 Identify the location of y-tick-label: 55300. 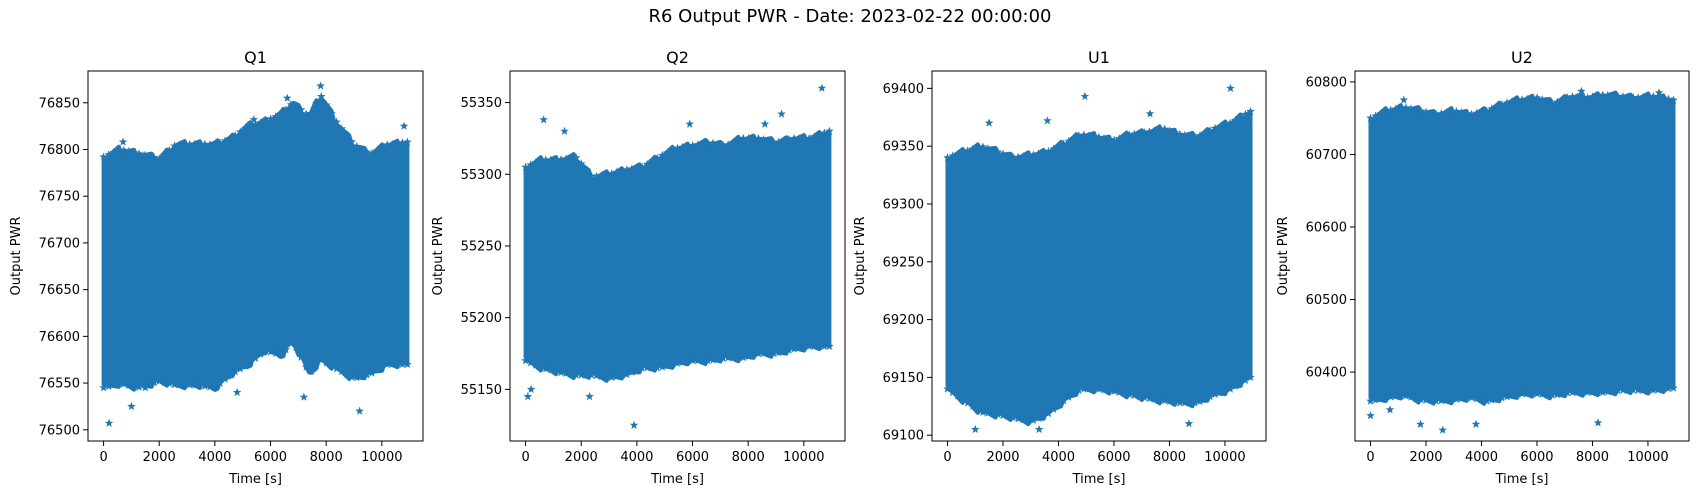
(481, 175).